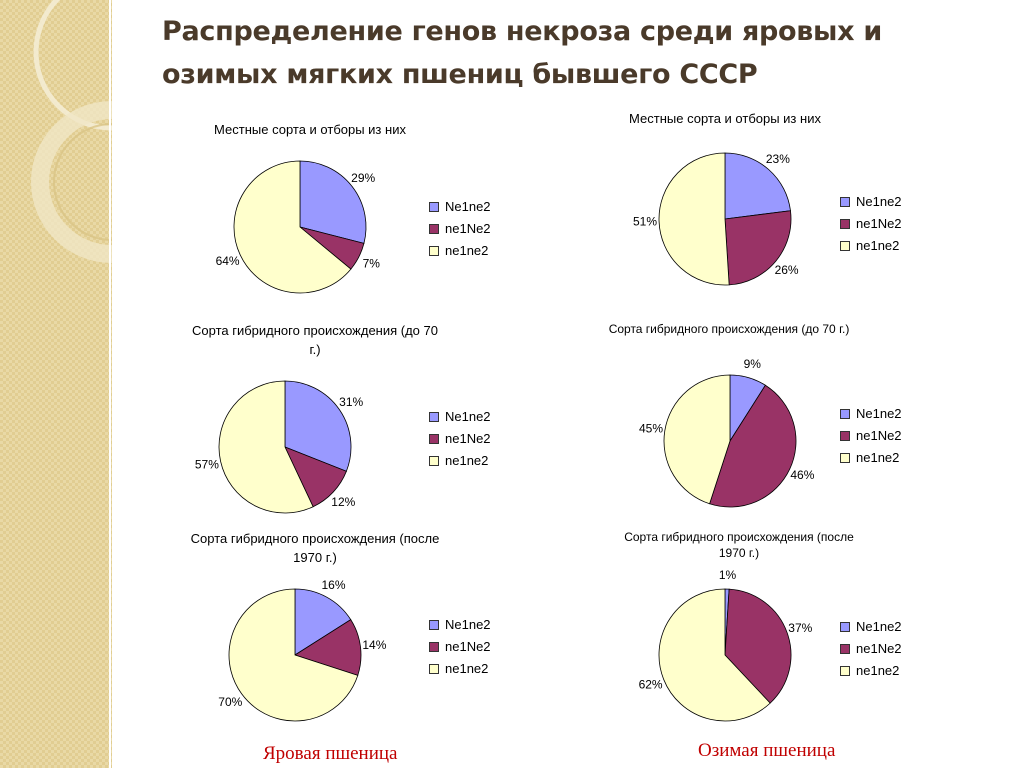 Image resolution: width=1024 pixels, height=768 pixels. I want to click on pie: 1% 37% 62%, so click(726, 645).